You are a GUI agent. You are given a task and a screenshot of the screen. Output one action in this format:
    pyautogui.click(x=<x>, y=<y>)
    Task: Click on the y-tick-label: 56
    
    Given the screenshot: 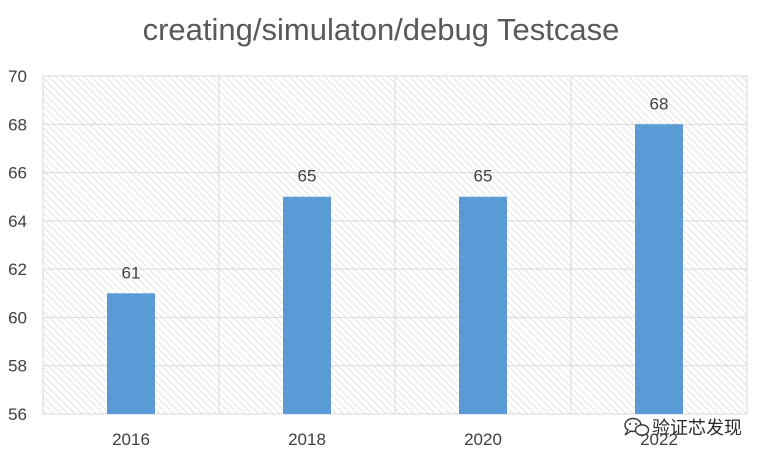 What is the action you would take?
    pyautogui.click(x=17, y=414)
    